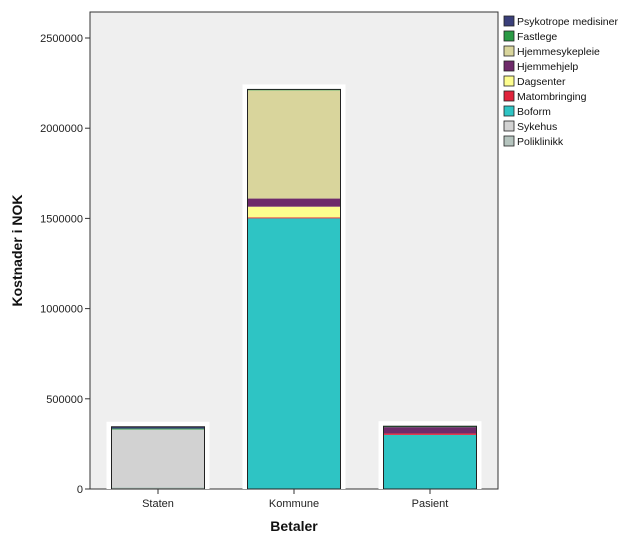  Describe the element at coordinates (294, 526) in the screenshot. I see `x-axis-title: Betaler` at that location.